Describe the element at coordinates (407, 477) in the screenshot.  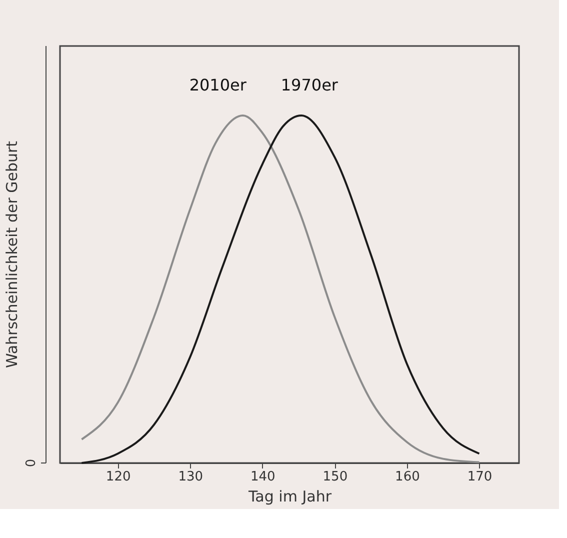
I see `x-tick-label: 160` at that location.